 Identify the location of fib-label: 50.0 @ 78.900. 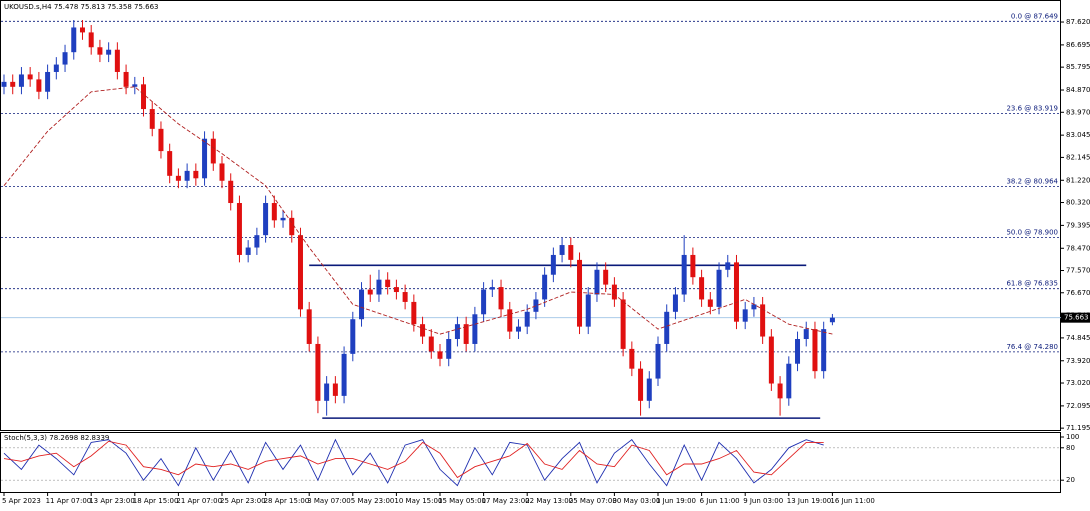
(1032, 233).